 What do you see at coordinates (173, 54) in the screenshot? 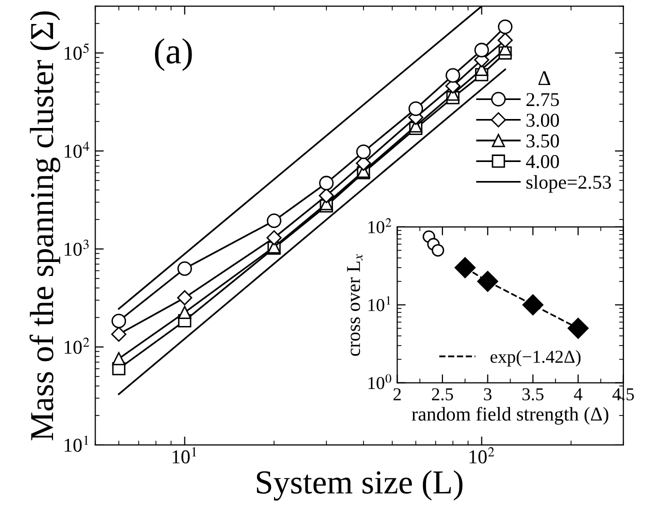
I see `annotation: (a)` at bounding box center [173, 54].